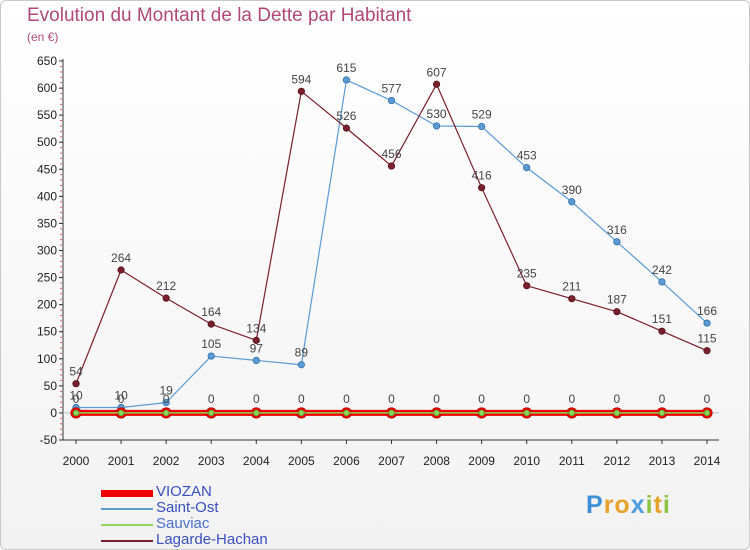  What do you see at coordinates (166, 286) in the screenshot?
I see `data-label: 212` at bounding box center [166, 286].